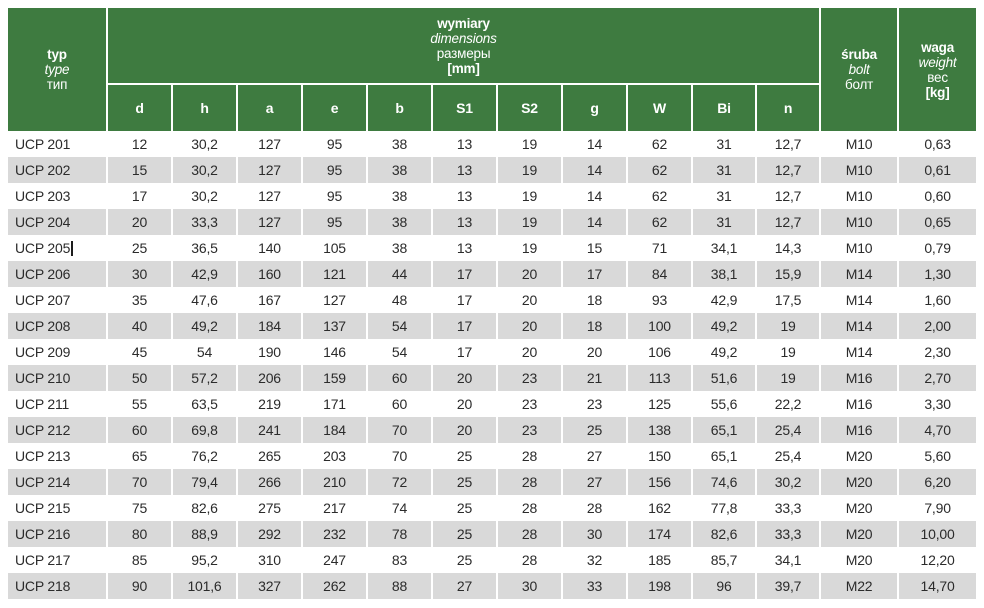  I want to click on value-cell: M20, so click(858, 482).